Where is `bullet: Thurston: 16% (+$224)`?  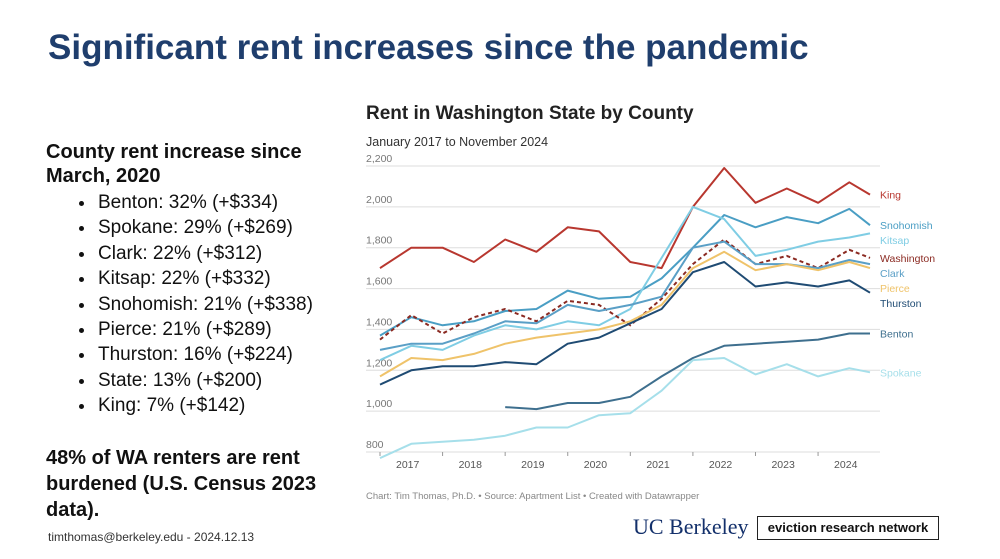 bullet: Thurston: 16% (+$224) is located at coordinates (226, 354).